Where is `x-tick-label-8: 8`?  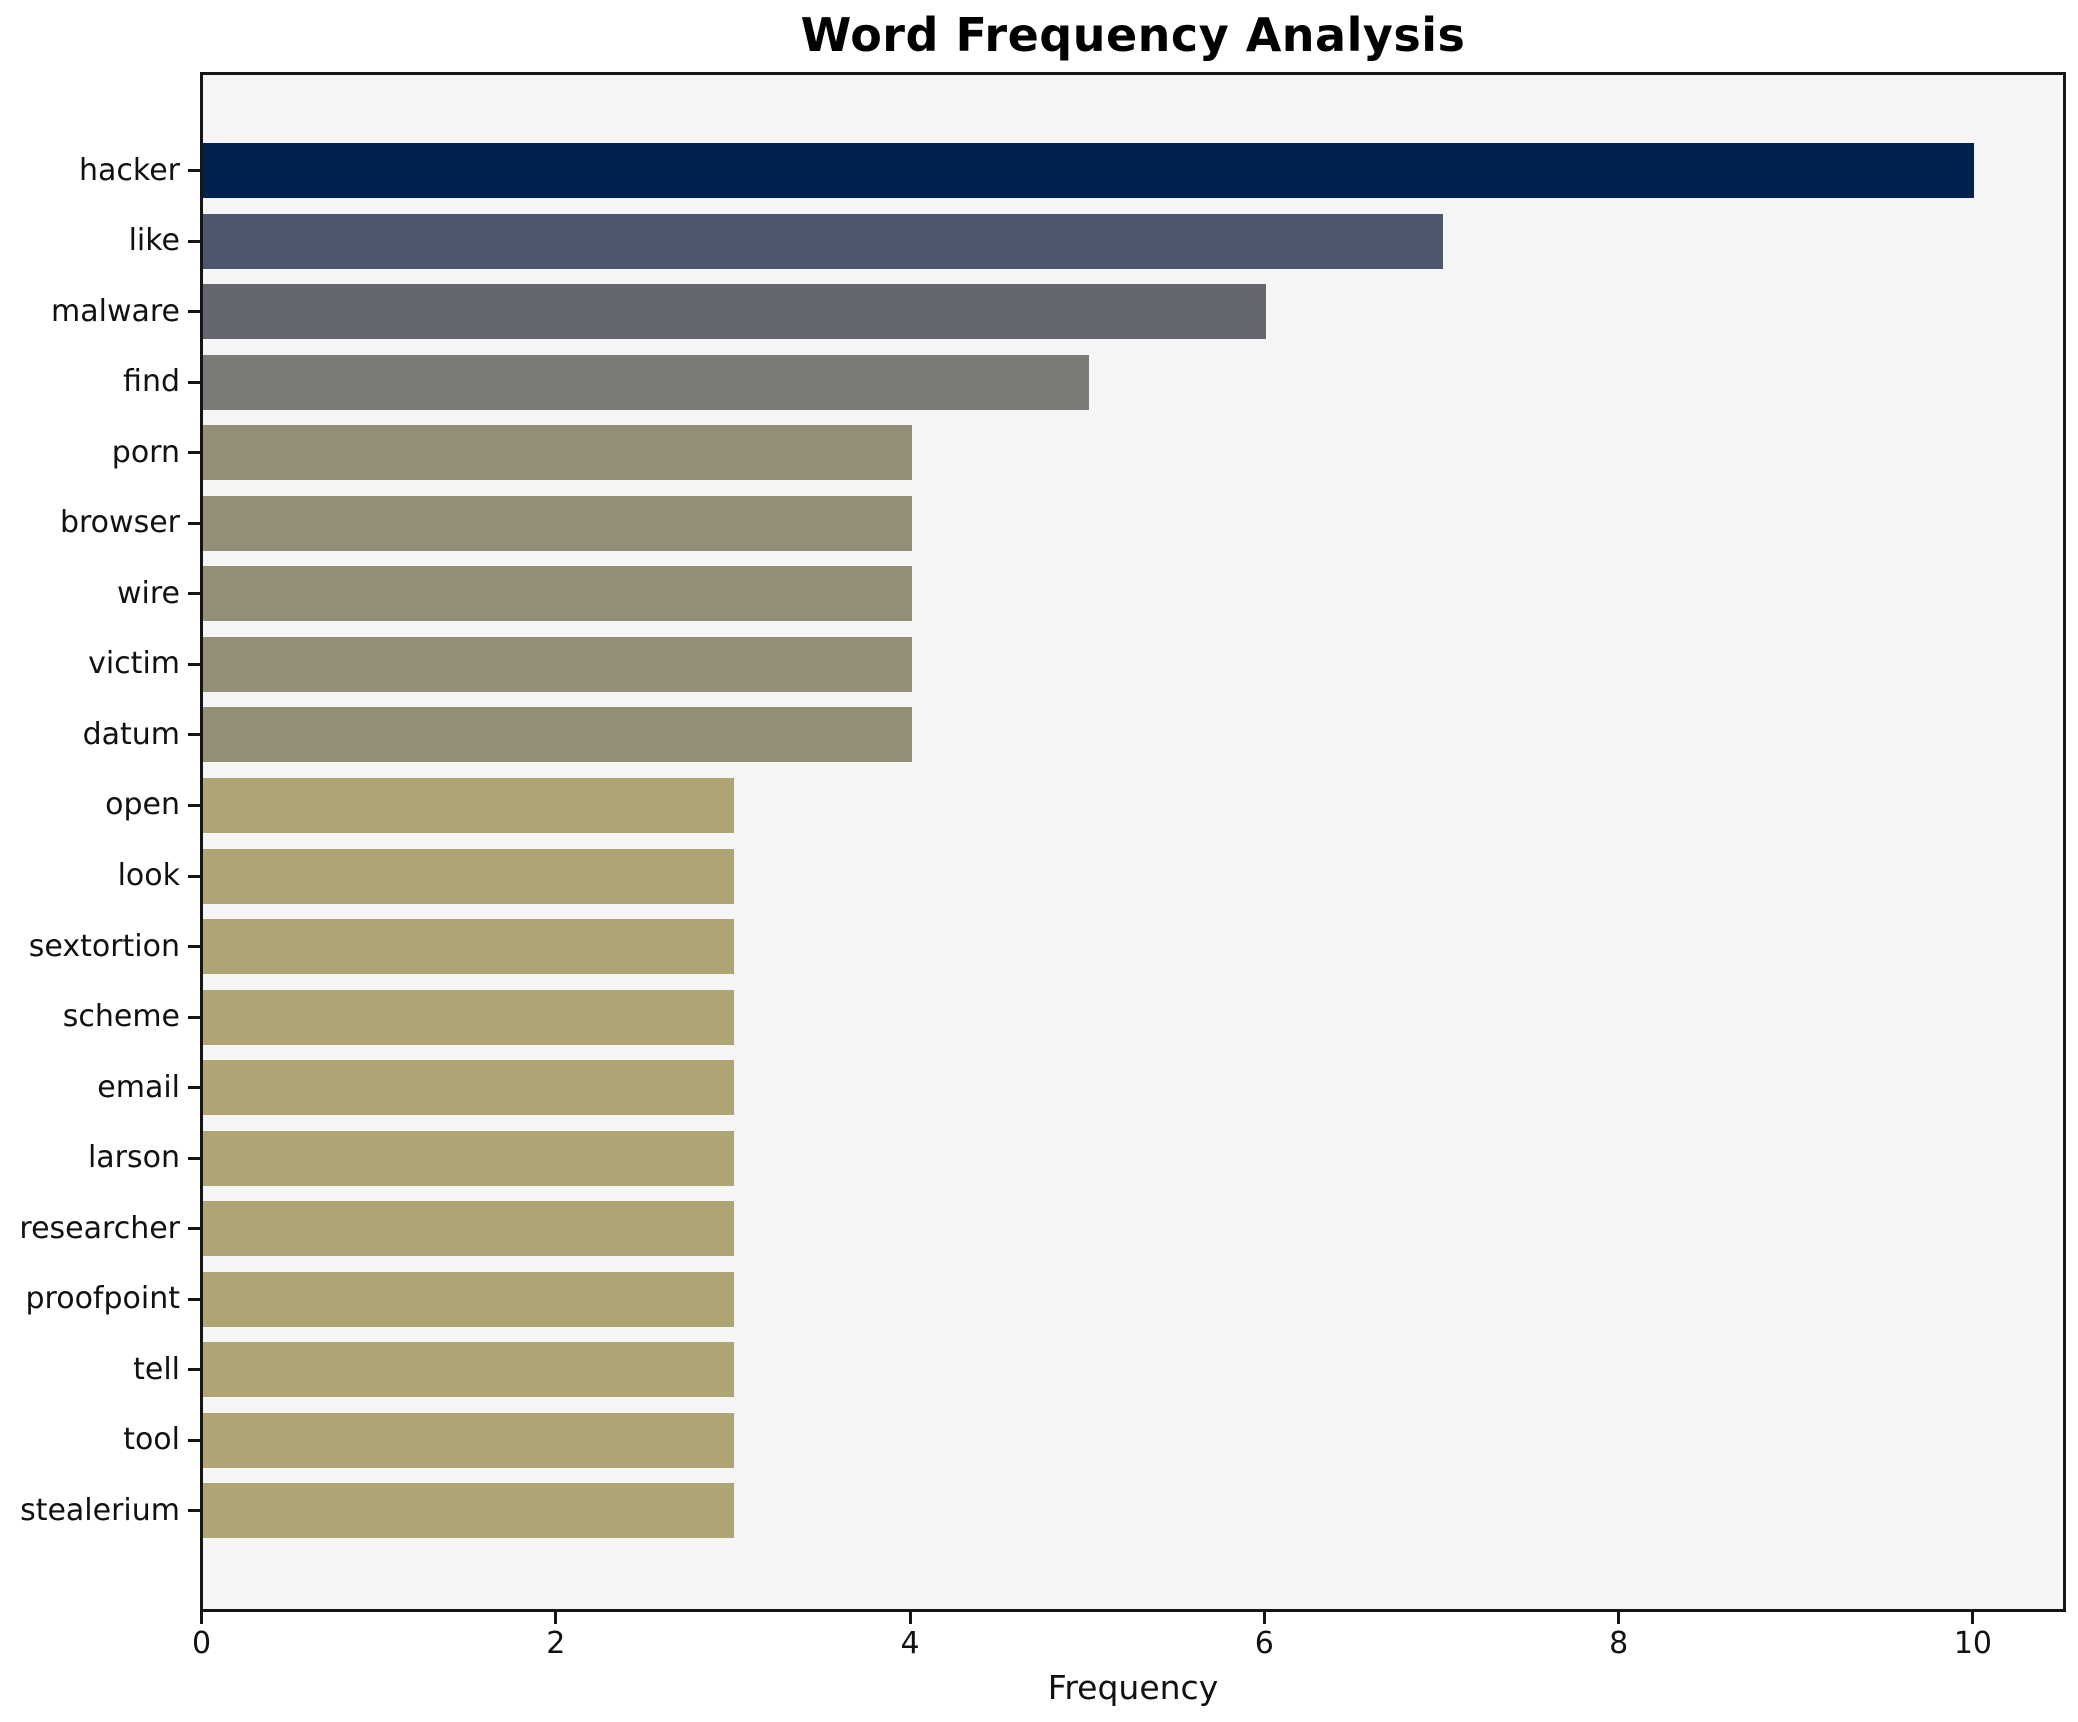 x-tick-label-8: 8 is located at coordinates (1619, 1643).